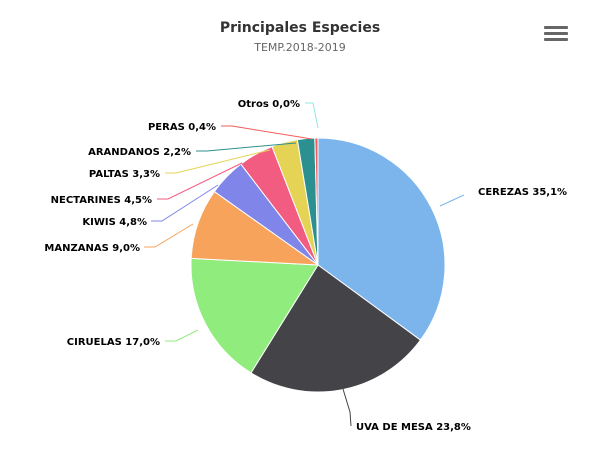  I want to click on label-peras: PERAS 0,4%, so click(182, 127).